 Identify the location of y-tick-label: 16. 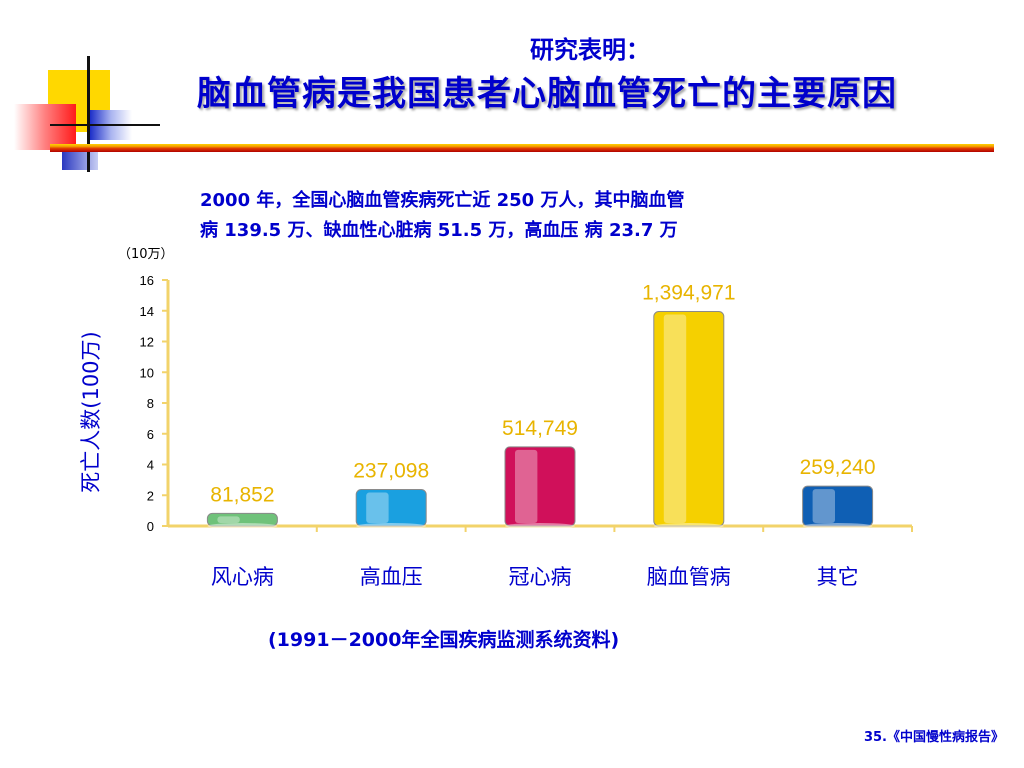
(147, 280).